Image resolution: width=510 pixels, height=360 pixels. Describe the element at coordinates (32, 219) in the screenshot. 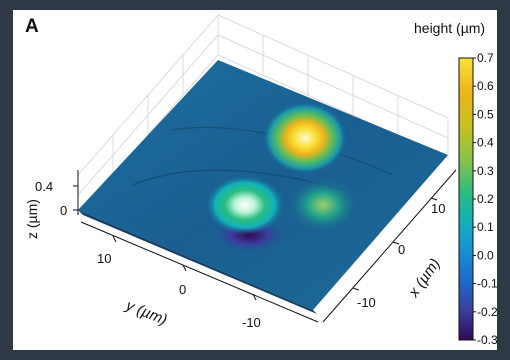

I see `z-axis-label: z (µm)` at that location.